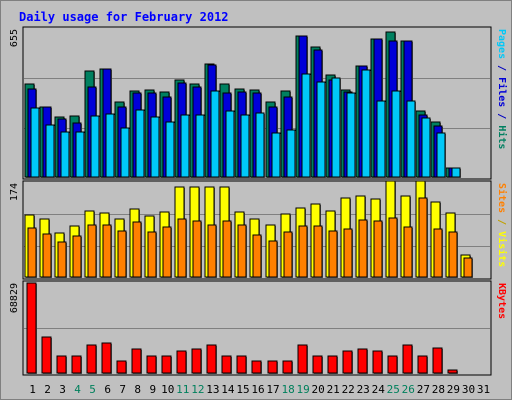 The image size is (512, 400). What do you see at coordinates (197, 389) in the screenshot?
I see `x-tick-label: 12` at bounding box center [197, 389].